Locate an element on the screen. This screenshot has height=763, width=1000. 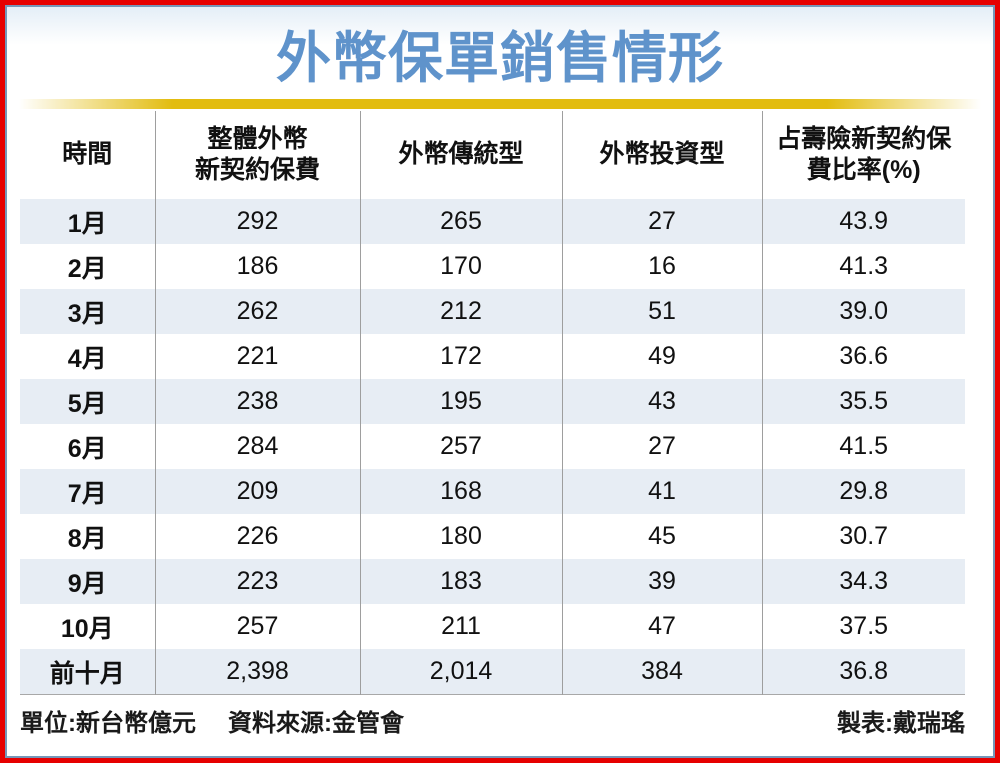
table-row: 10月 257 211 47 37.5 is located at coordinates (492, 626).